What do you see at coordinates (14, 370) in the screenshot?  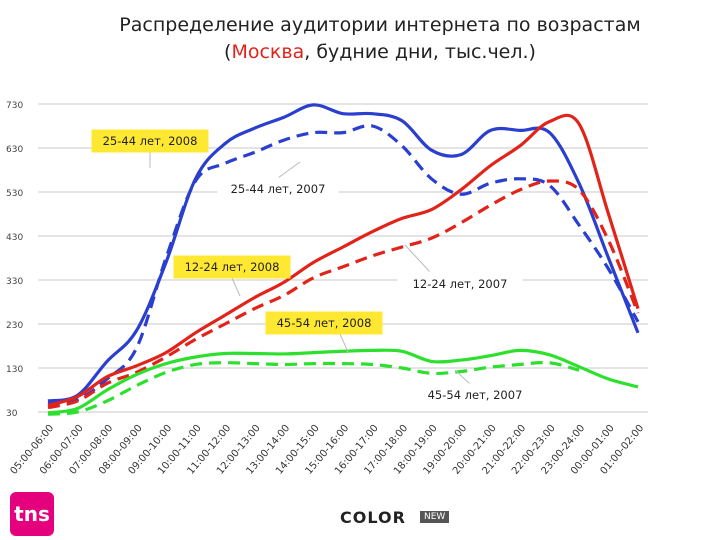 I see `y-tick-label: 130` at bounding box center [14, 370].